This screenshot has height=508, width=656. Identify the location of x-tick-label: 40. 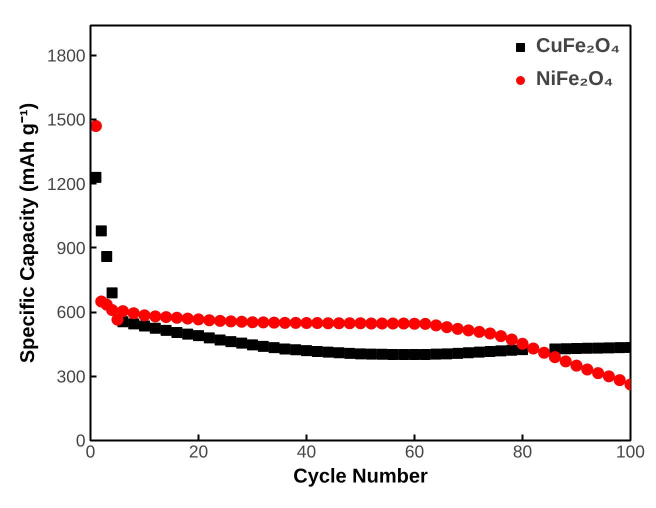
(306, 452).